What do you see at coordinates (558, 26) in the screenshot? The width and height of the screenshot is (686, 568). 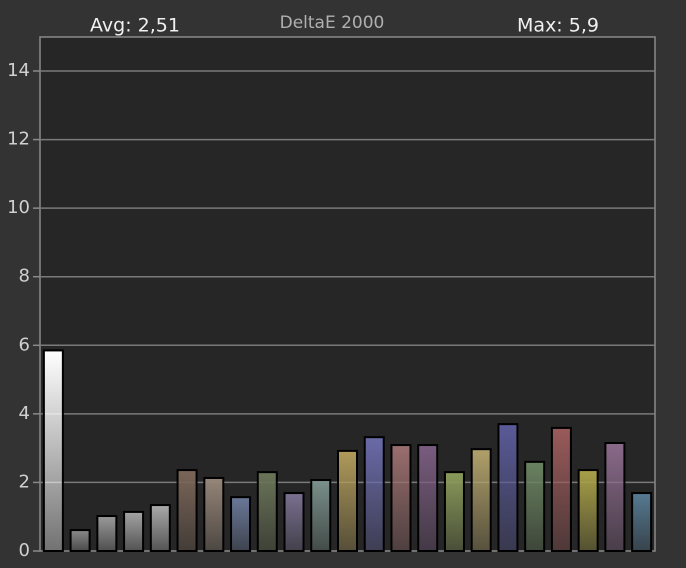 I see `max-label: Max: 5,9` at bounding box center [558, 26].